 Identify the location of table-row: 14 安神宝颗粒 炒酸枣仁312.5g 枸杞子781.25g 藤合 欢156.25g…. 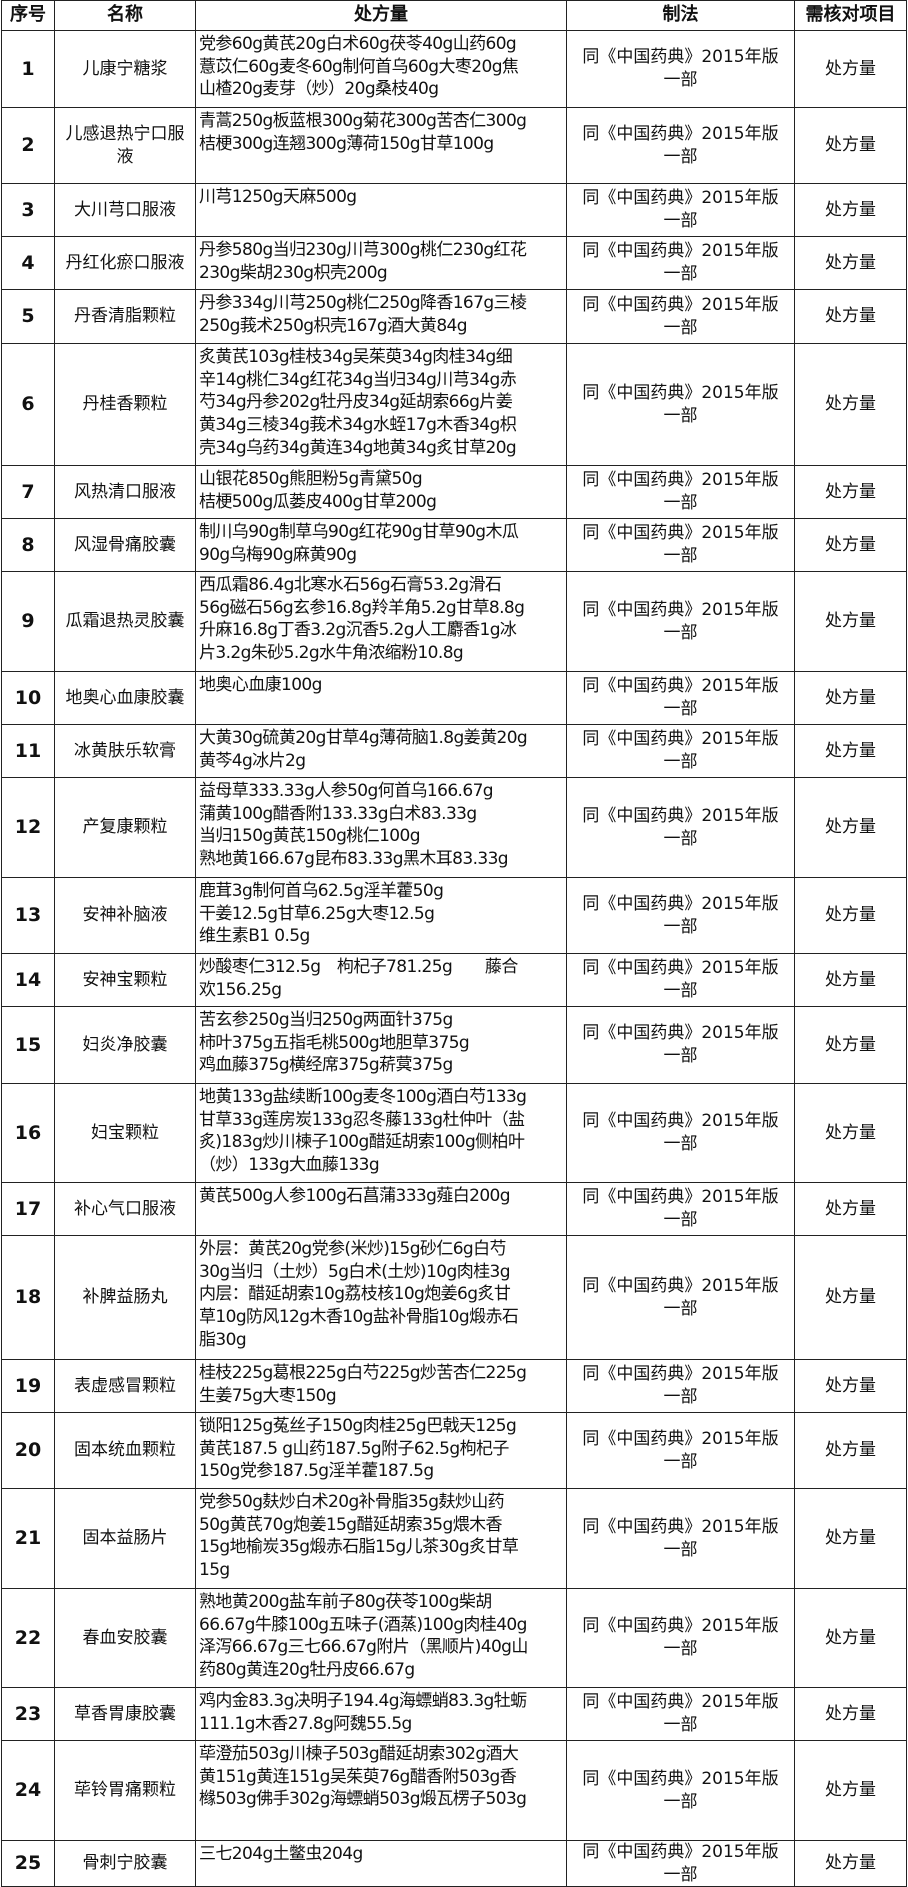
(454, 980).